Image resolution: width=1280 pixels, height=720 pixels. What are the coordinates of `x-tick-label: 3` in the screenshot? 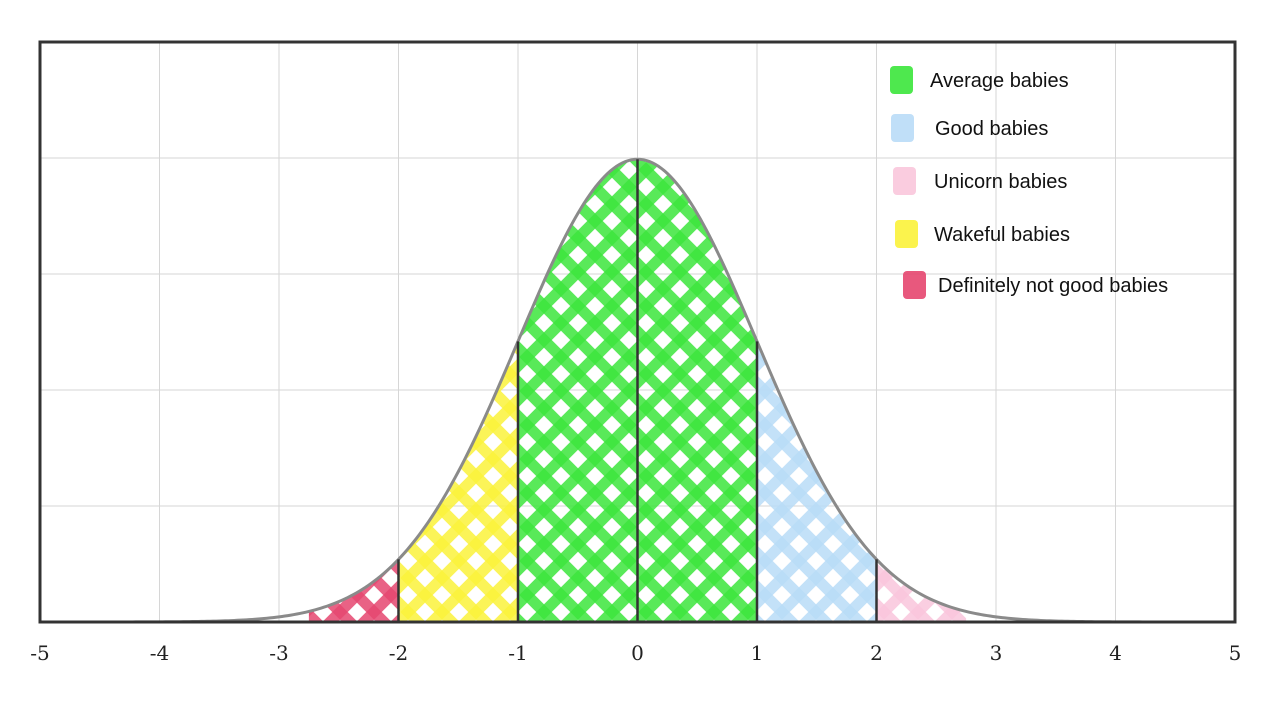 It's located at (996, 653).